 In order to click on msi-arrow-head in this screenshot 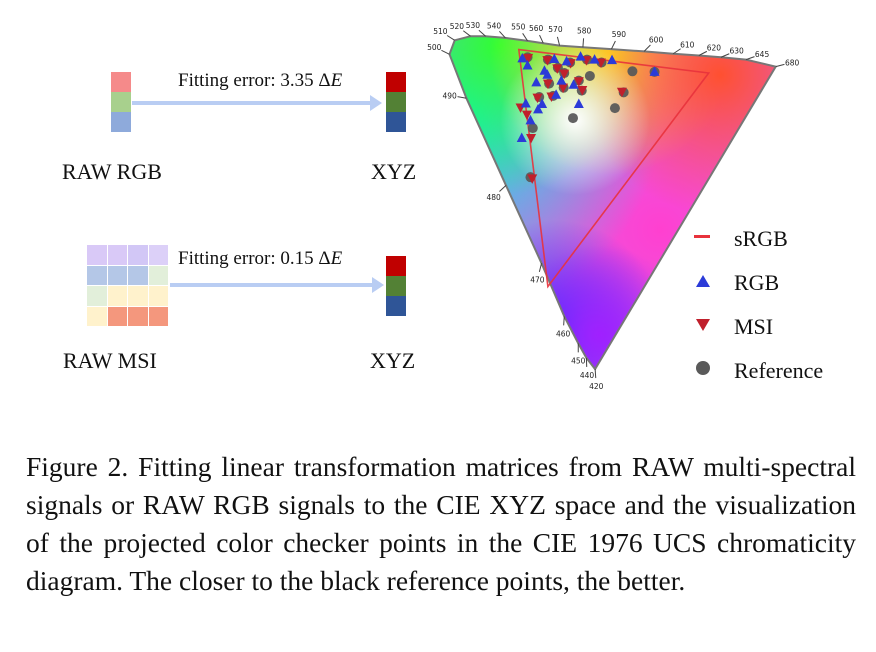, I will do `click(378, 285)`.